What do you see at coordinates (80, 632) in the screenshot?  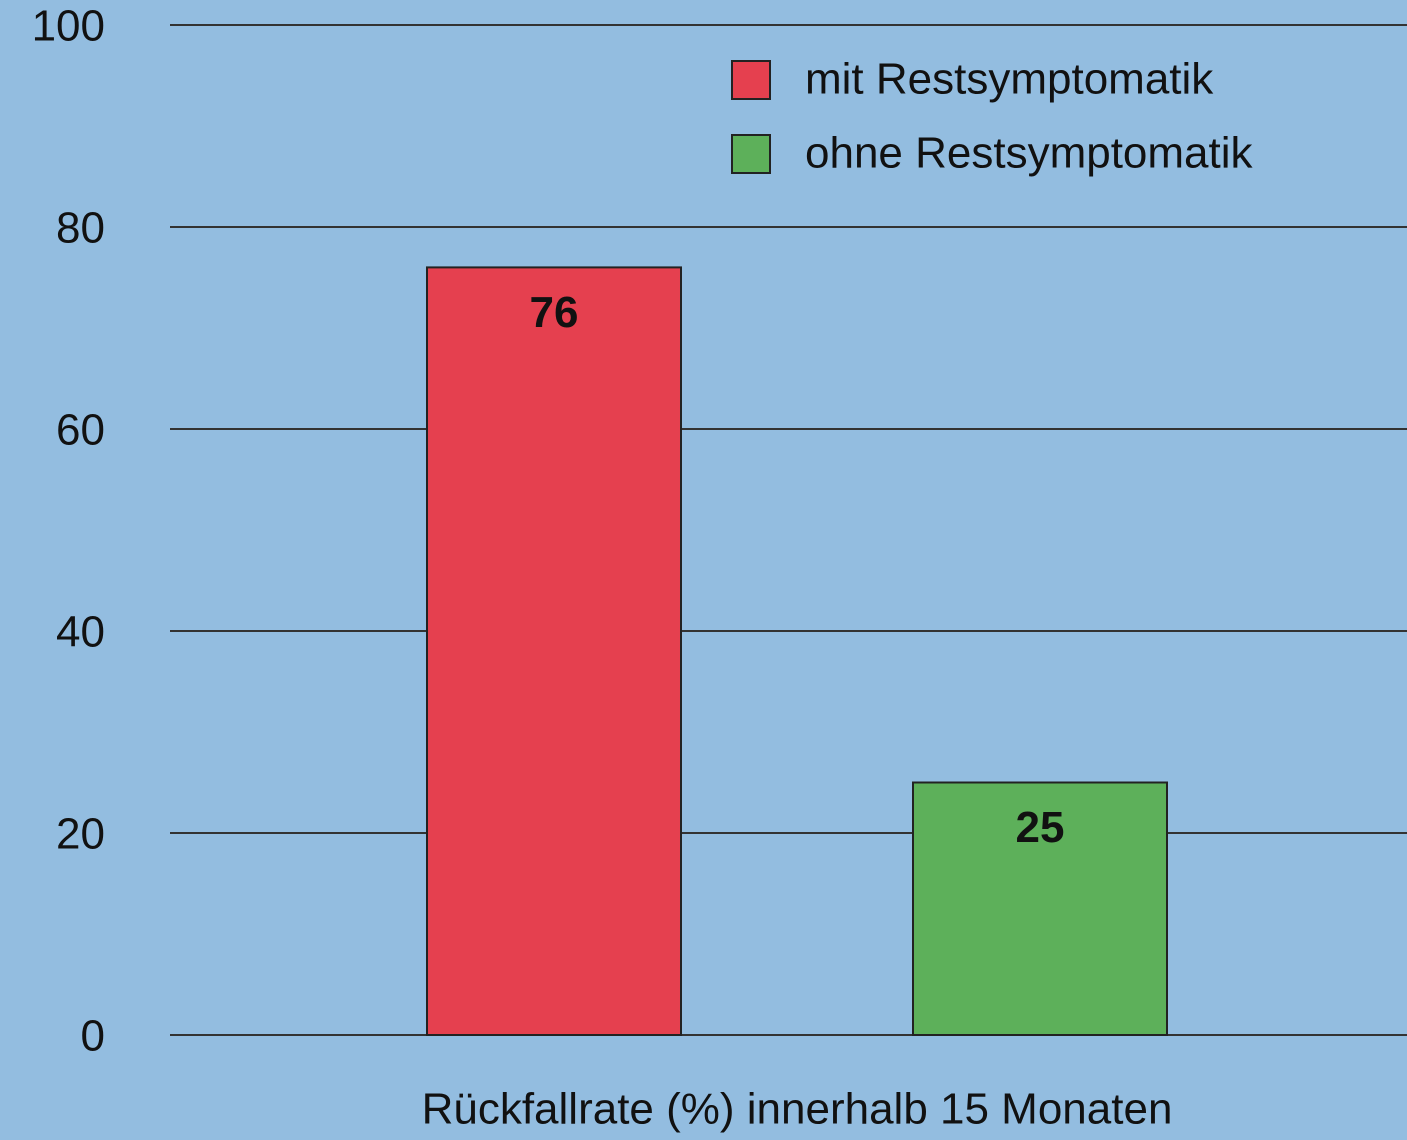 I see `y-tick-label: 40` at bounding box center [80, 632].